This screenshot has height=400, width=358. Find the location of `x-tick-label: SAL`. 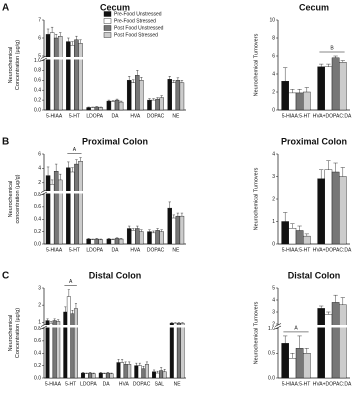

x-tick-label: SAL is located at coordinates (160, 384).